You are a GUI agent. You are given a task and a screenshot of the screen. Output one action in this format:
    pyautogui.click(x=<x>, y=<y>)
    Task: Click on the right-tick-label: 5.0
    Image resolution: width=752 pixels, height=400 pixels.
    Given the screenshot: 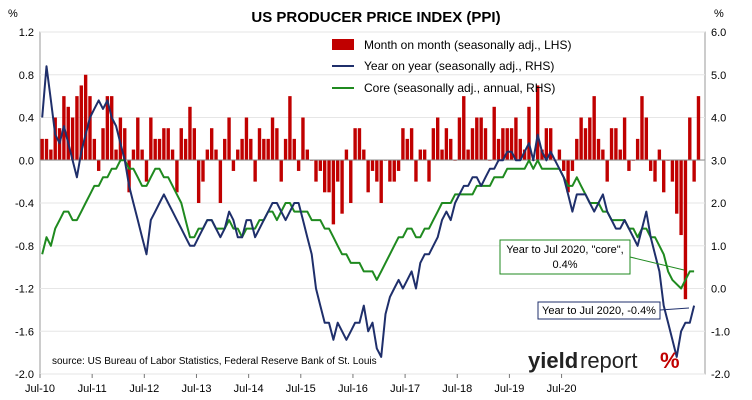 What is the action you would take?
    pyautogui.click(x=718, y=76)
    